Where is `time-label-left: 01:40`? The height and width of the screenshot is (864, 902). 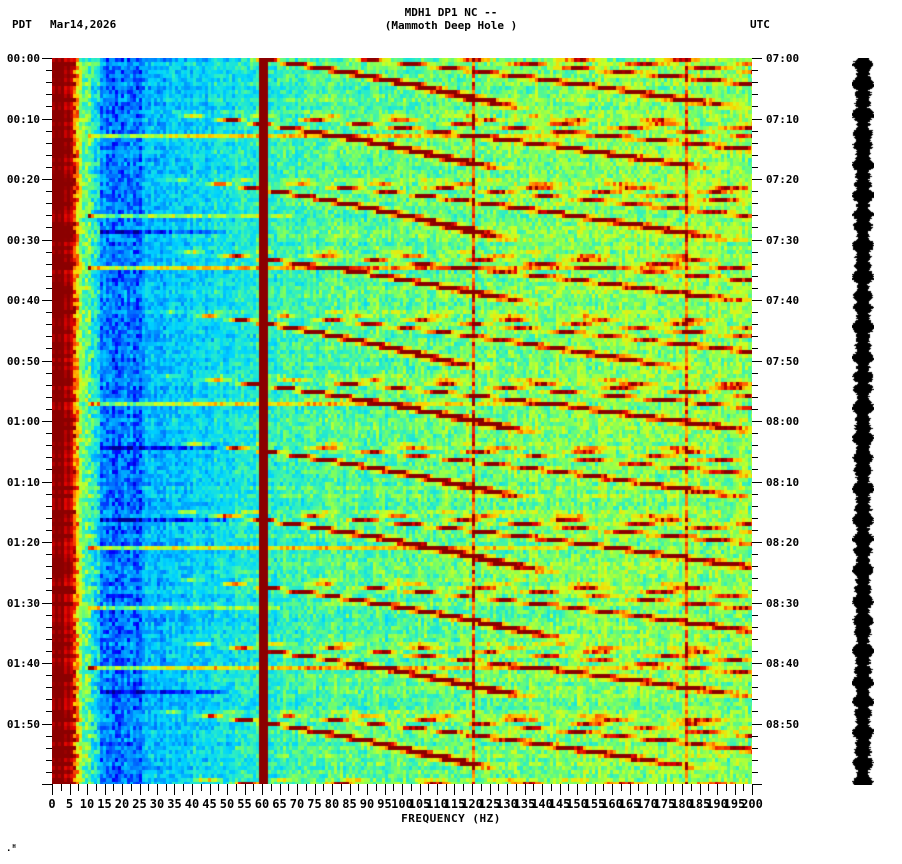 time-label-left: 01:40 is located at coordinates (23, 663).